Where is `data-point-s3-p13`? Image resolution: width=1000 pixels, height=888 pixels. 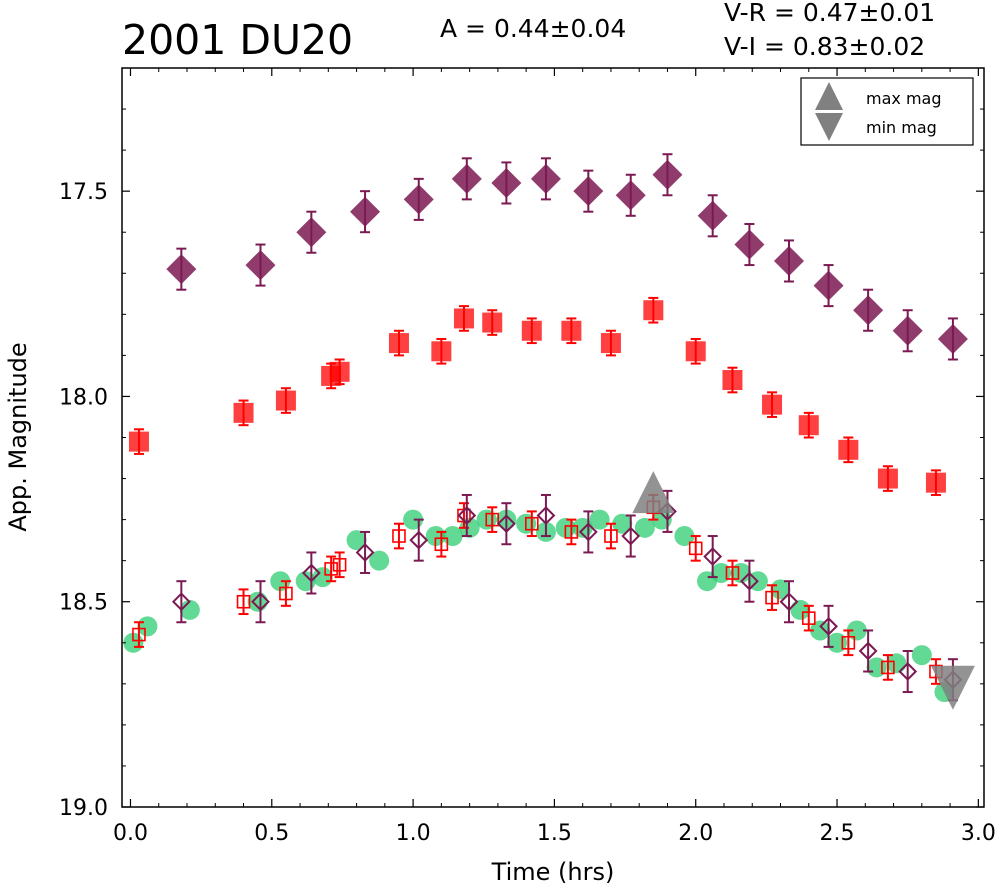 data-point-s3-p13 is located at coordinates (695, 548).